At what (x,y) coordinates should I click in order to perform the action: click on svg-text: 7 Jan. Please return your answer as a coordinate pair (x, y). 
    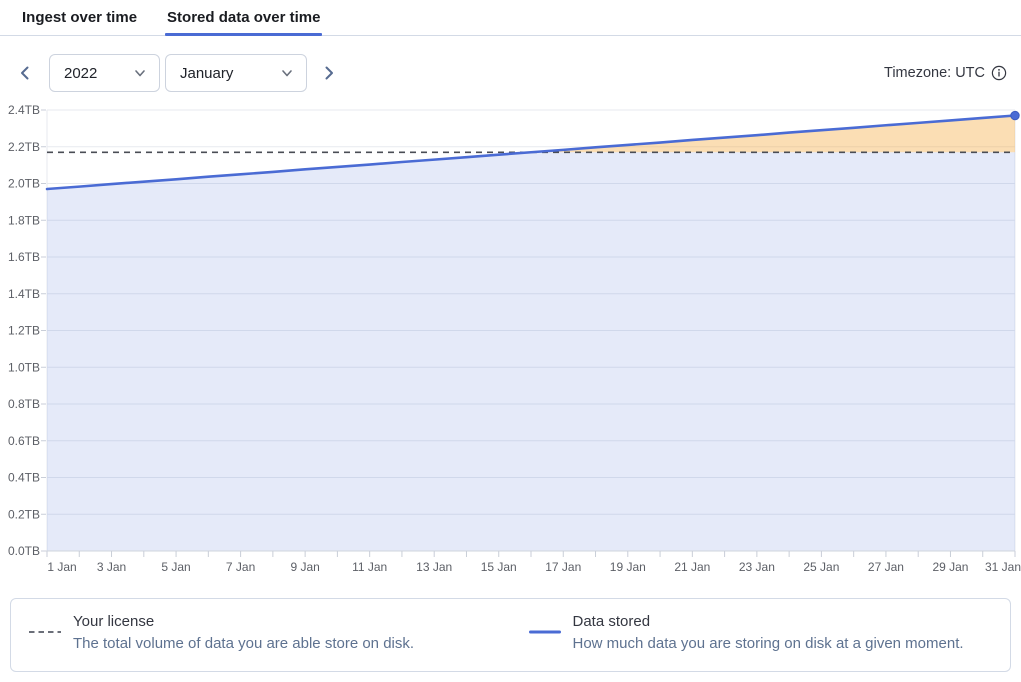
    Looking at the image, I should click on (240, 567).